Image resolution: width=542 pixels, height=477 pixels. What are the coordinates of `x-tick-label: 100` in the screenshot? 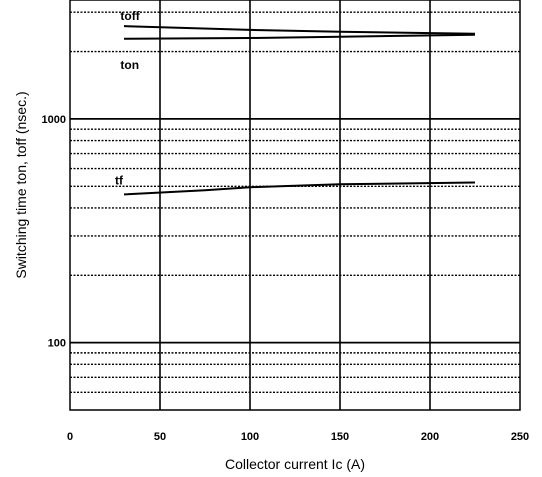 It's located at (250, 437).